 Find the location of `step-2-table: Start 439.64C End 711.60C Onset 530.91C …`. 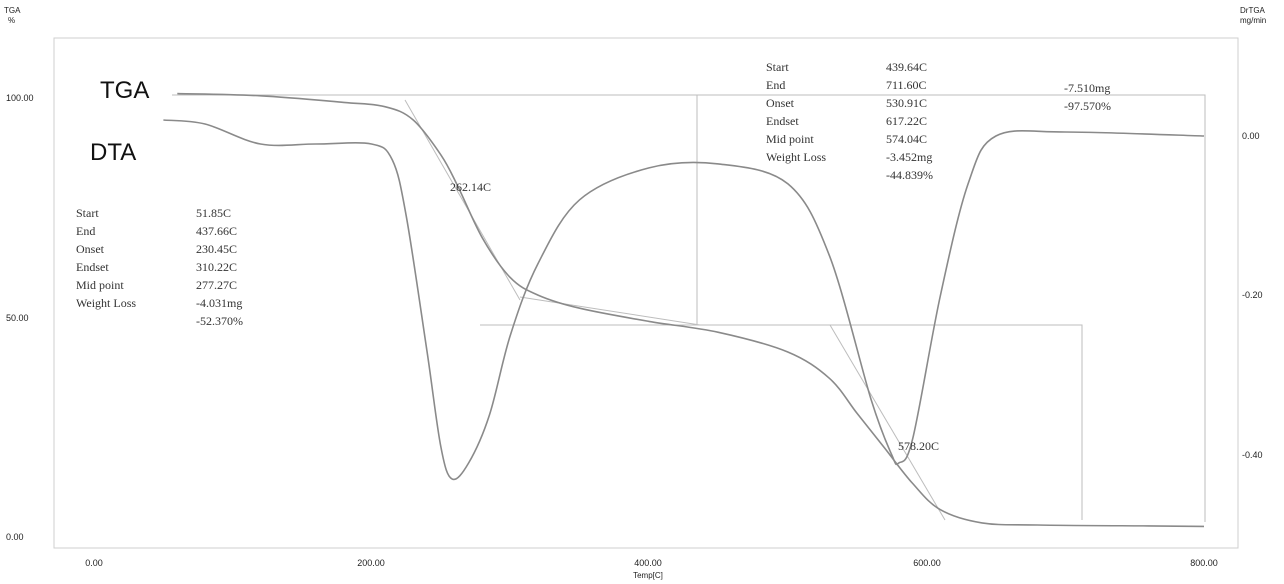

step-2-table: Start 439.64C End 711.60C Onset 530.91C … is located at coordinates (849, 121).